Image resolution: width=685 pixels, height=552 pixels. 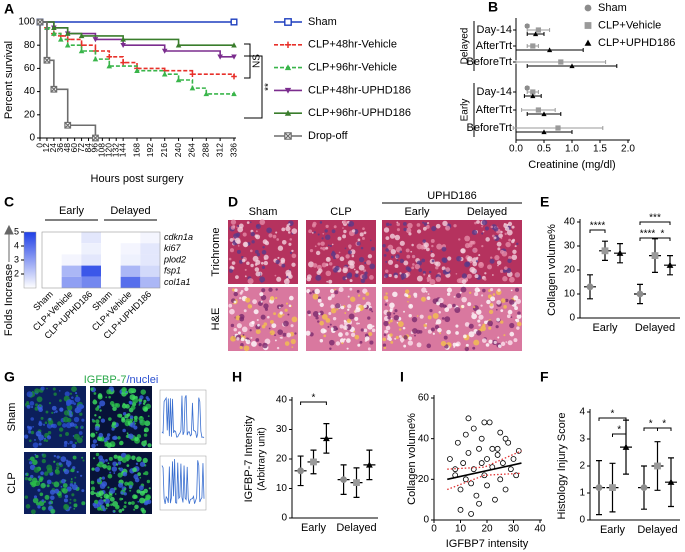 What do you see at coordinates (237, 377) in the screenshot?
I see `panel-label: H` at bounding box center [237, 377].